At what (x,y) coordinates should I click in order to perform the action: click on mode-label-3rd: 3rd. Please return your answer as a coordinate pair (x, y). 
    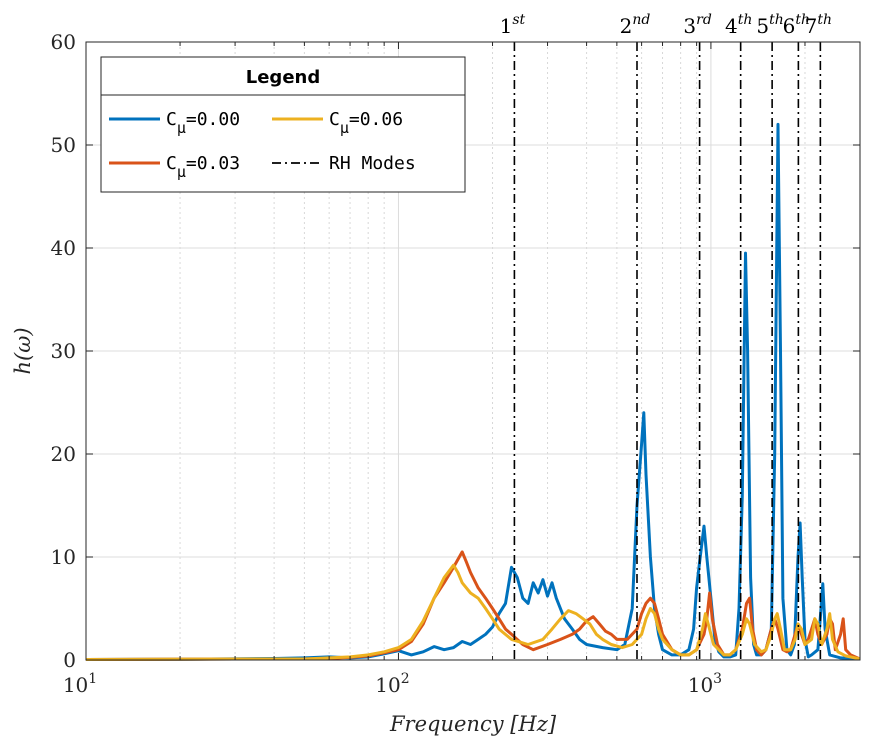
    Looking at the image, I should click on (697, 25).